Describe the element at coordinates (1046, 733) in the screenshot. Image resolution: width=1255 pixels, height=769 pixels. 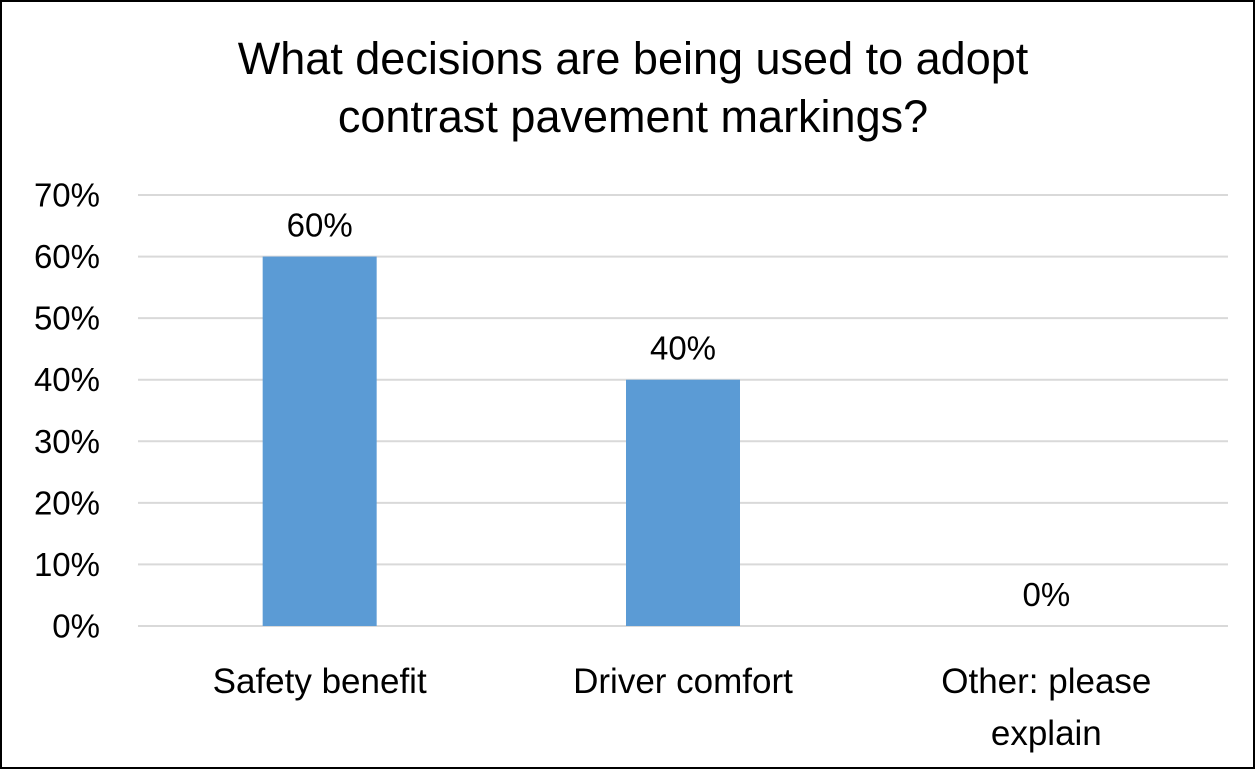
I see `x-category-label: explain` at that location.